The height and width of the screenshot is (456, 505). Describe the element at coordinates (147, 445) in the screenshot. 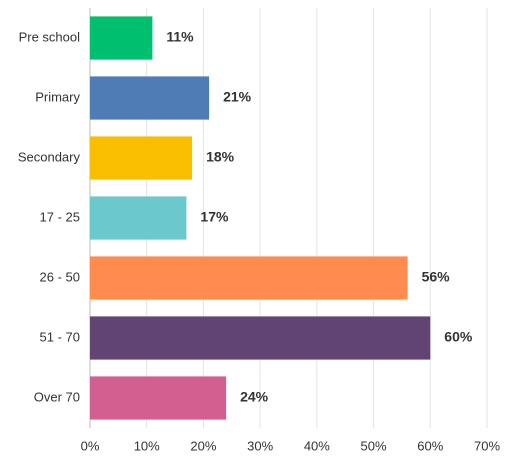

I see `x-tick-label: 10%` at that location.